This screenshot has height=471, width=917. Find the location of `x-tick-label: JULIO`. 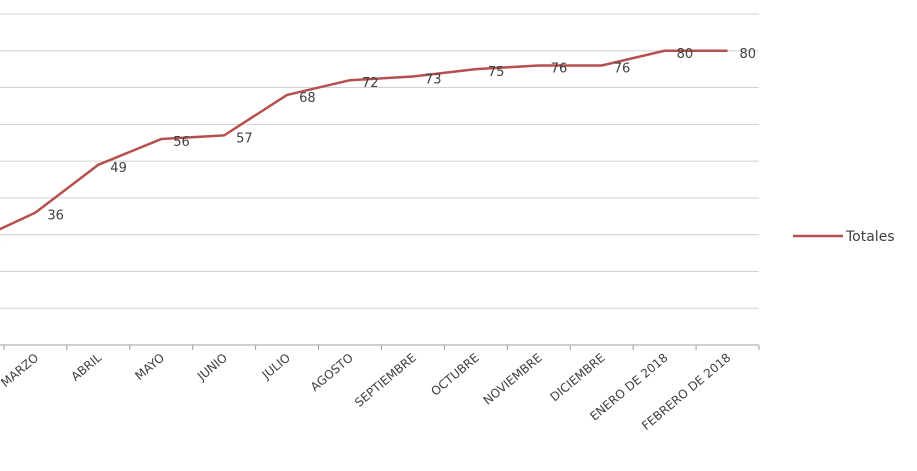

x-tick-label: JULIO is located at coordinates (276, 367).